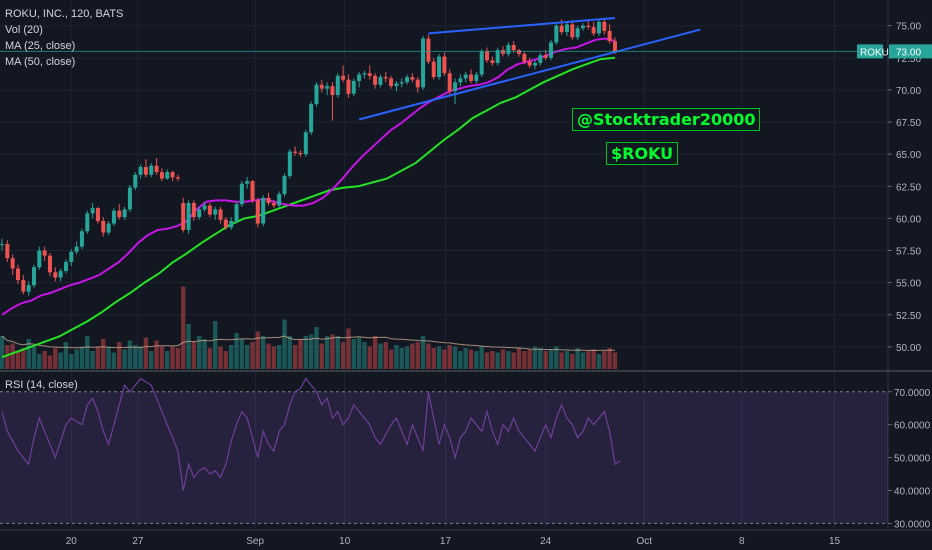 Image resolution: width=932 pixels, height=550 pixels. What do you see at coordinates (835, 541) in the screenshot?
I see `time-tick-label: 15` at bounding box center [835, 541].